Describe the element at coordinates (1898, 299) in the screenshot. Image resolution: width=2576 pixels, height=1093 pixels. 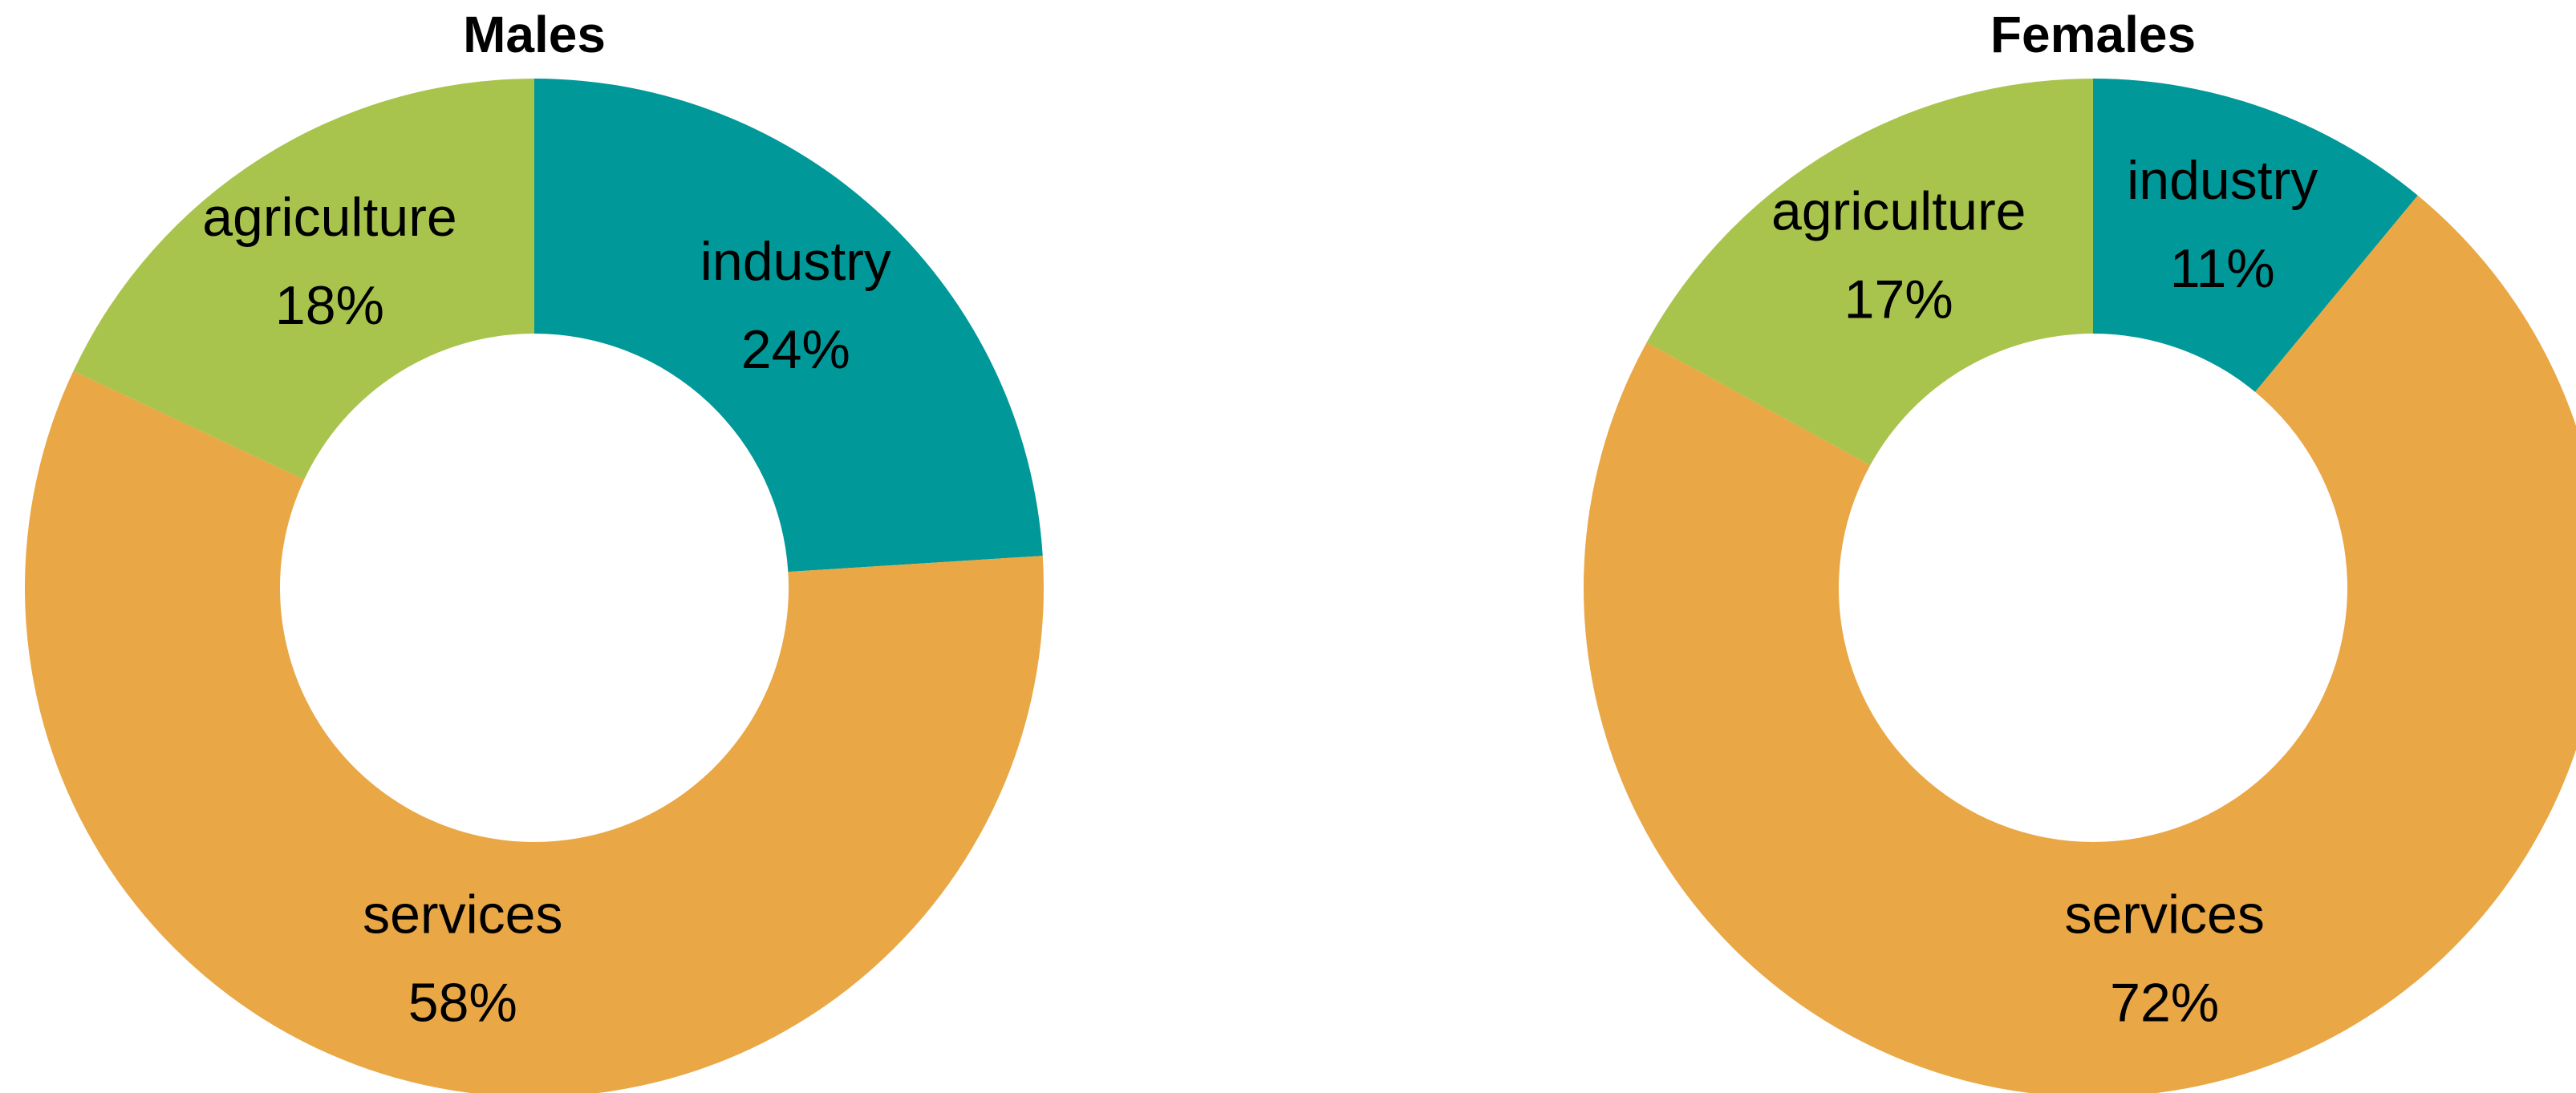
I see `slice-value-label: 17%` at that location.